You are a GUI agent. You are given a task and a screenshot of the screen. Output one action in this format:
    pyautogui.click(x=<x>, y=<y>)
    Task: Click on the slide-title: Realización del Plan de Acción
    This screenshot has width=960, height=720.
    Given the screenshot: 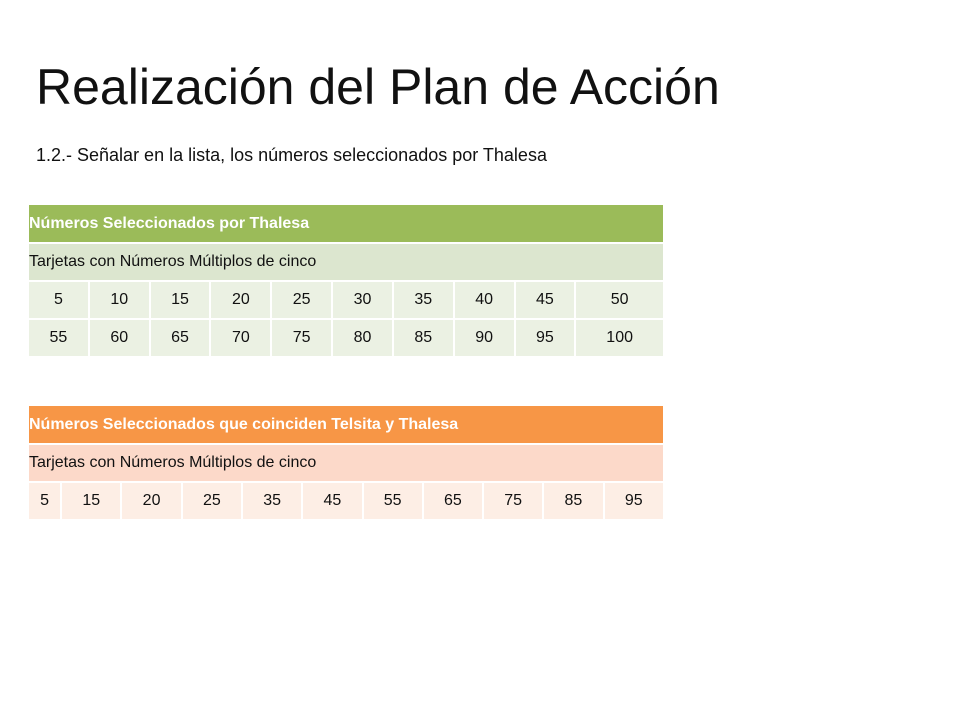 What is the action you would take?
    pyautogui.click(x=378, y=87)
    